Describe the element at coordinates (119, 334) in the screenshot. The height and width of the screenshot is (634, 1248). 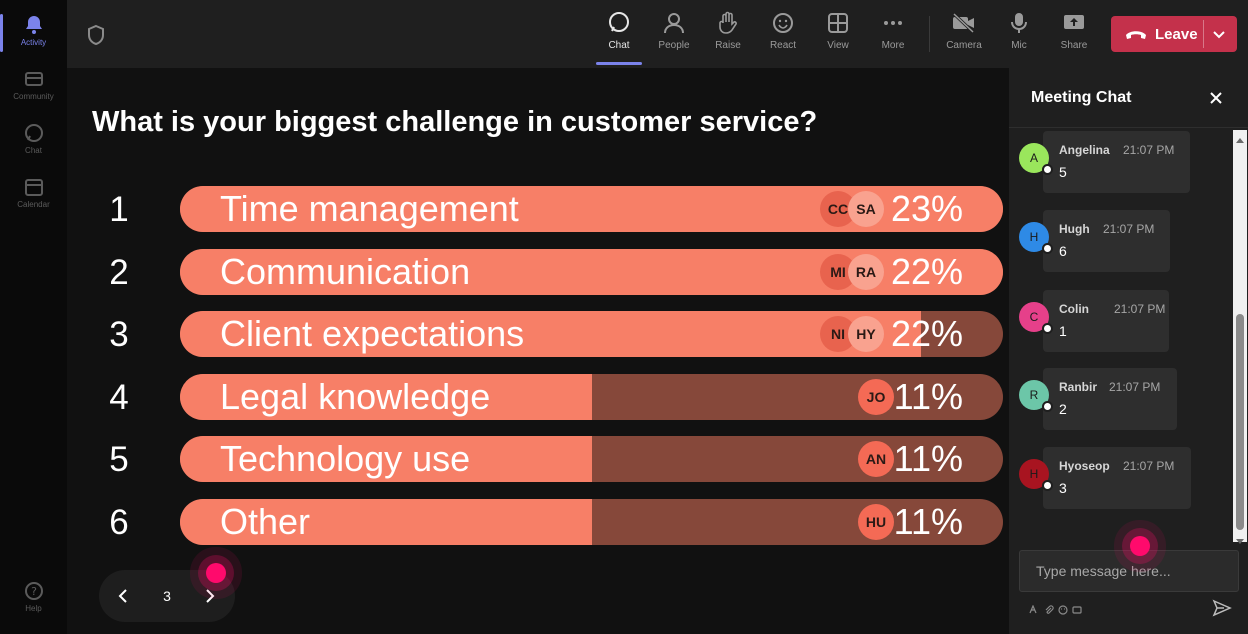
I see `option-number: 3` at that location.